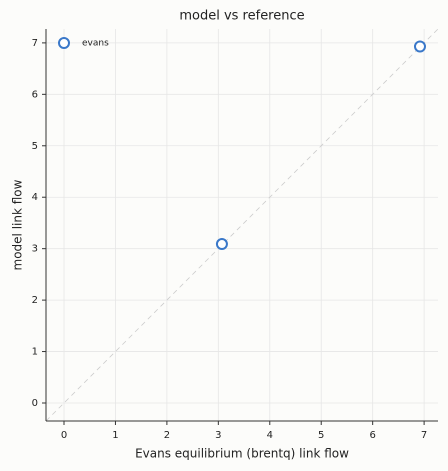 This screenshot has height=471, width=448. Describe the element at coordinates (35, 249) in the screenshot. I see `y-tick-label: 3` at that location.